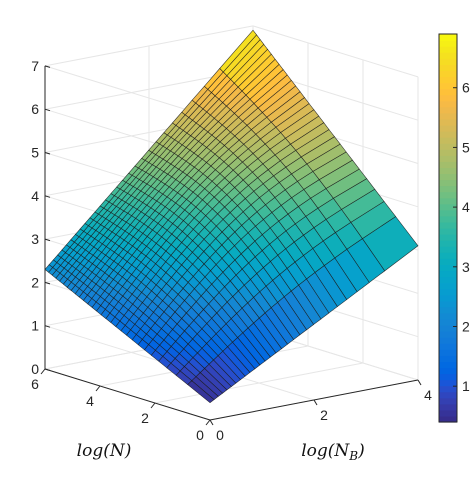 The image size is (474, 479). Describe the element at coordinates (35, 282) in the screenshot. I see `z-tick-label: 2` at that location.